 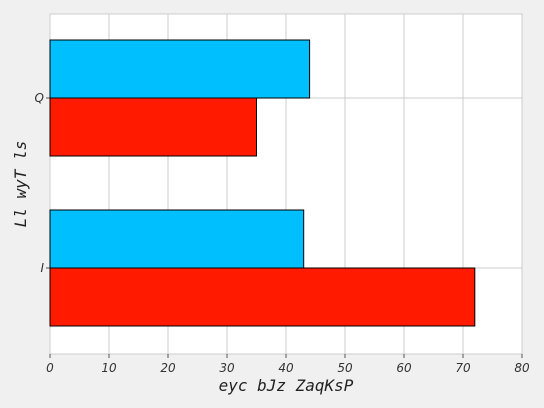 I want to click on x-tick-label: 10, so click(x=109, y=368).